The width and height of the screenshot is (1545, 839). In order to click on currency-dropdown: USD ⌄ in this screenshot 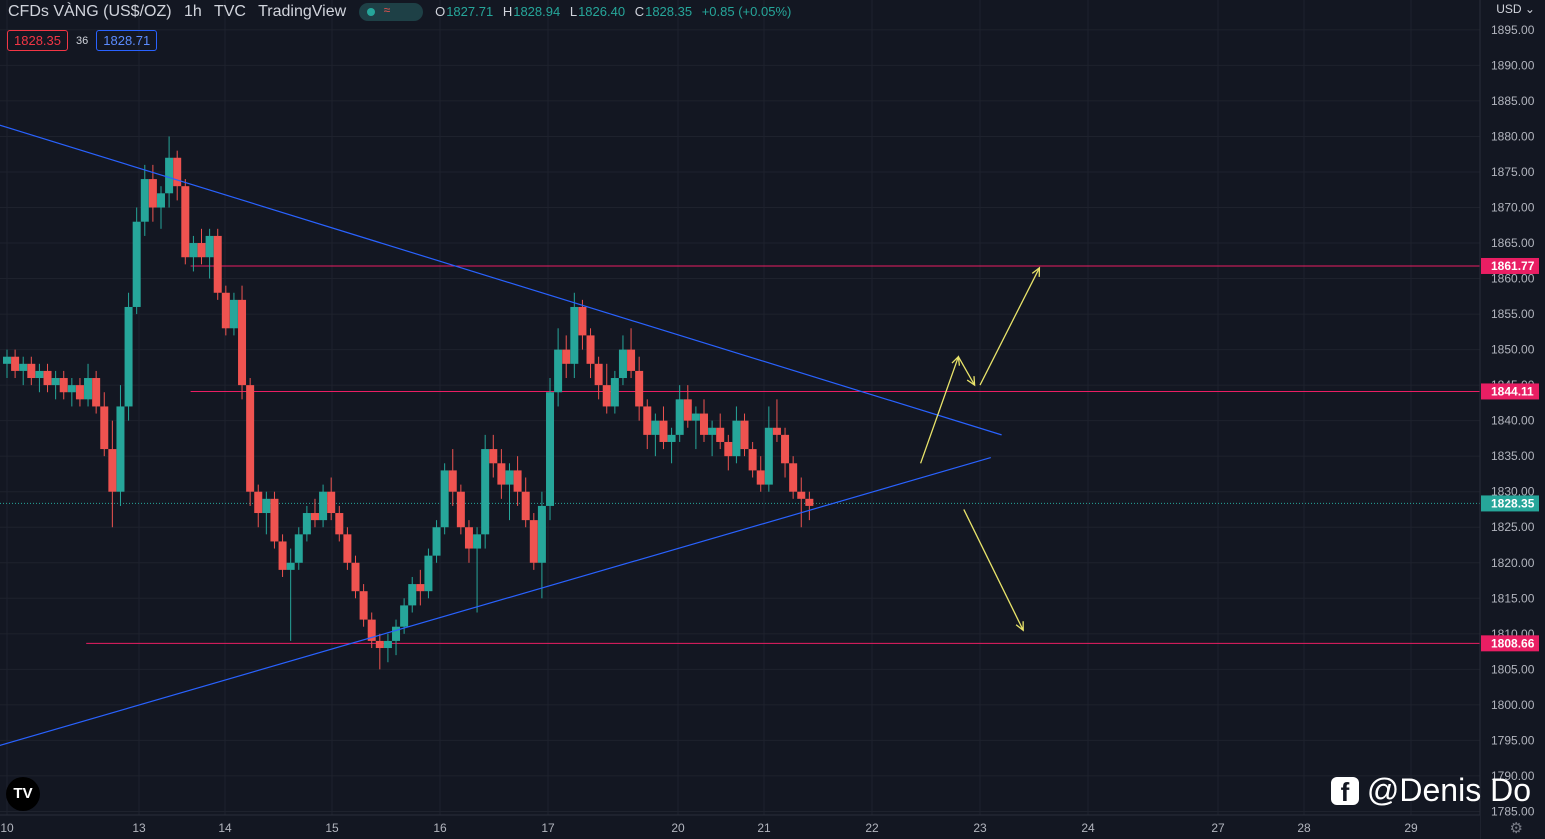, I will do `click(1515, 9)`.